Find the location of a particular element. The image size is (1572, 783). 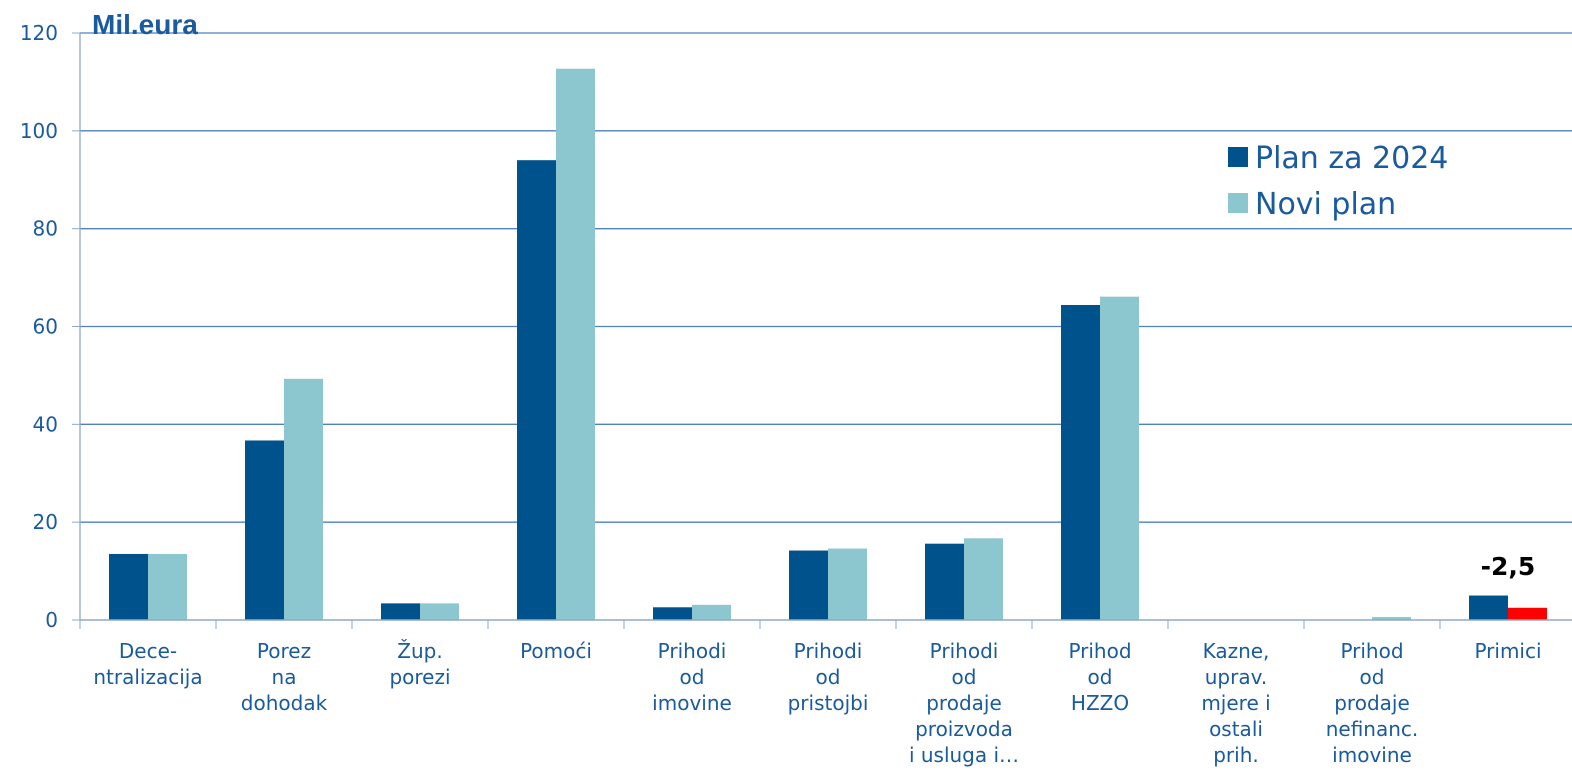

legend-label: Plan za 2024 is located at coordinates (1351, 158).